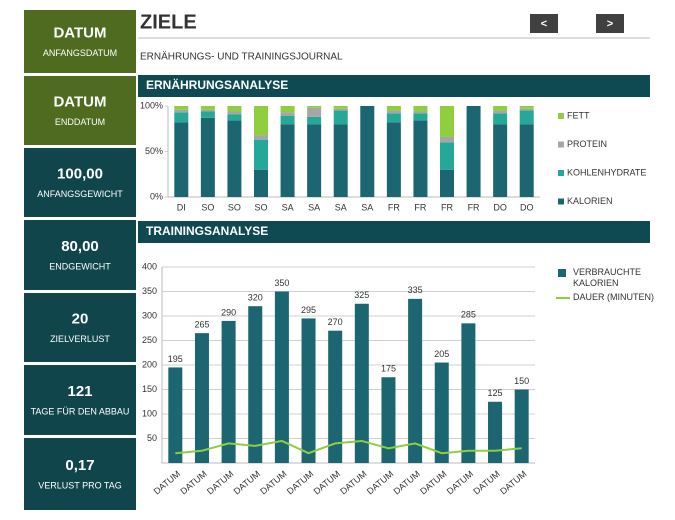 Image resolution: width=675 pixels, height=520 pixels. Describe the element at coordinates (149, 266) in the screenshot. I see `y-tick-label: 400` at that location.